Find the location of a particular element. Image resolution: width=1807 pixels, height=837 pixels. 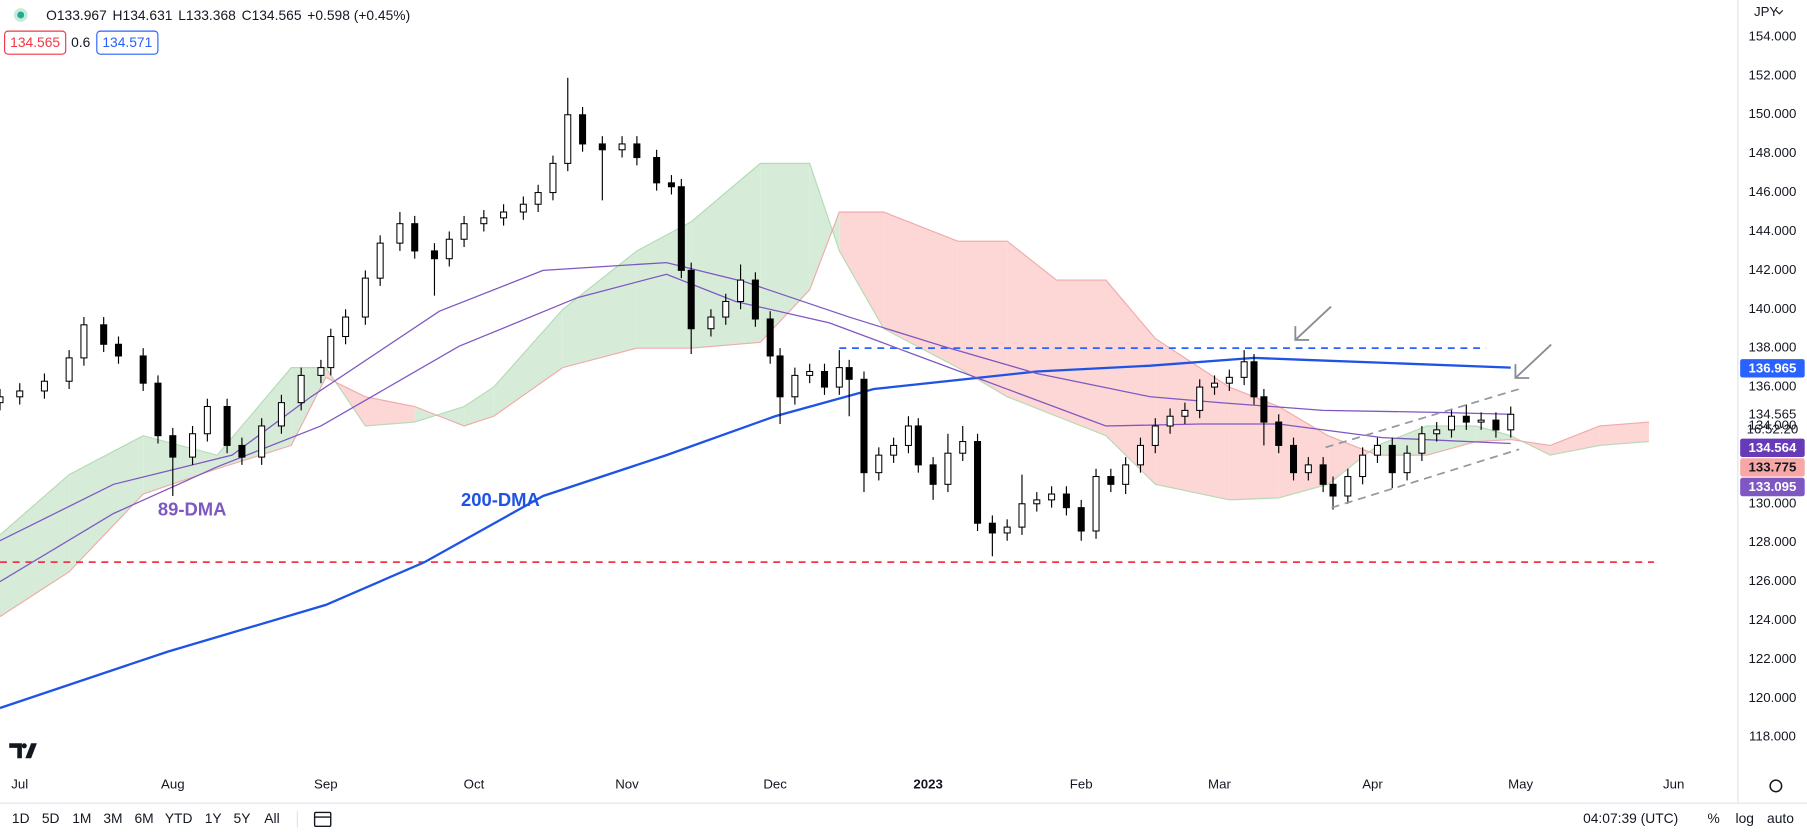

ohlc-value: H134.631 is located at coordinates (143, 15).